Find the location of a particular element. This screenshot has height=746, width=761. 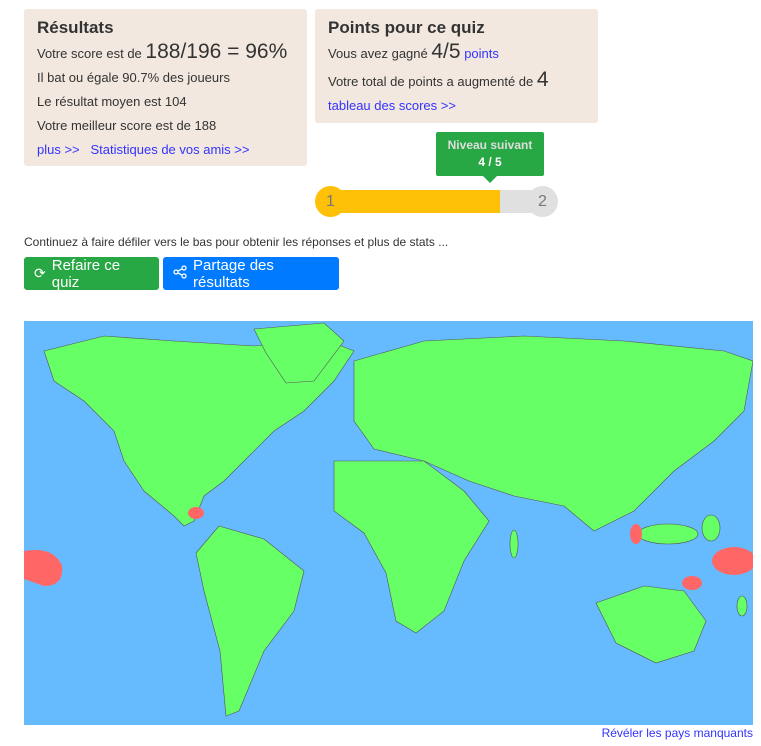

missing-pacific-east is located at coordinates (734, 561).